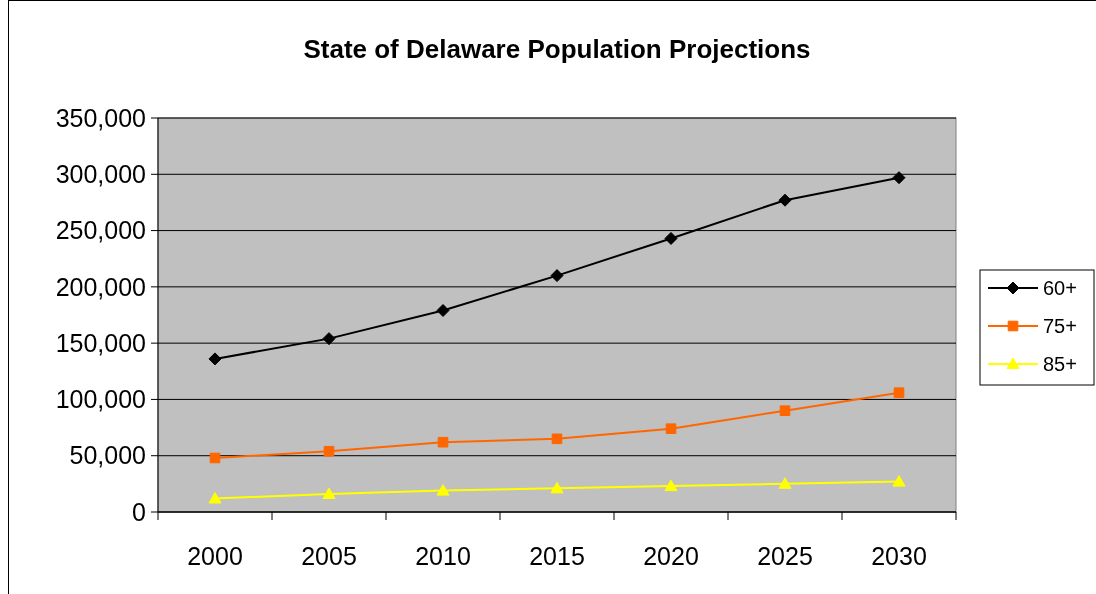 The image size is (1096, 594). I want to click on y-tick-label: 250,000, so click(100, 230).